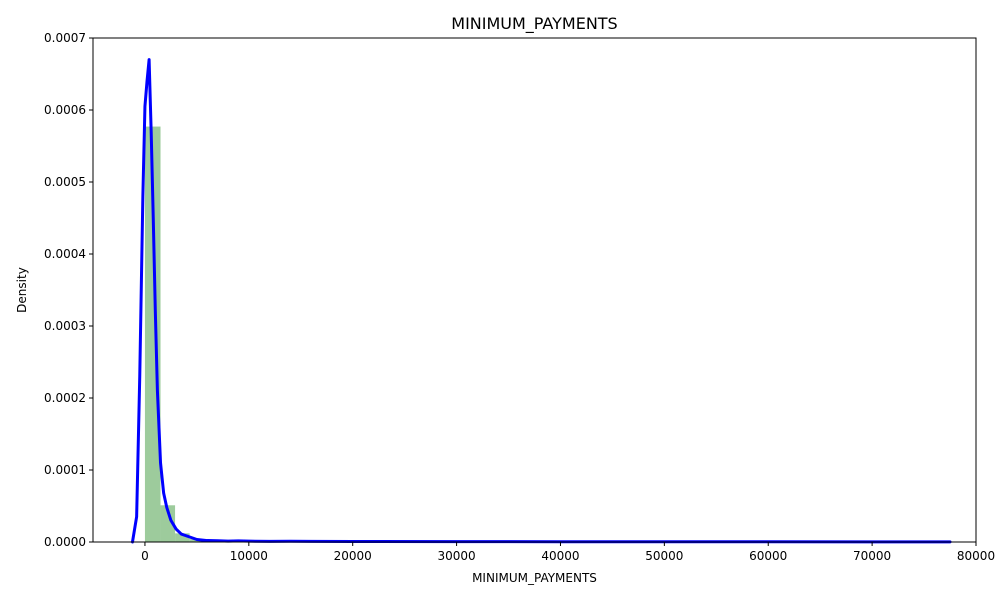 The width and height of the screenshot is (1000, 600). Describe the element at coordinates (189, 334) in the screenshot. I see `histogram-bars` at that location.